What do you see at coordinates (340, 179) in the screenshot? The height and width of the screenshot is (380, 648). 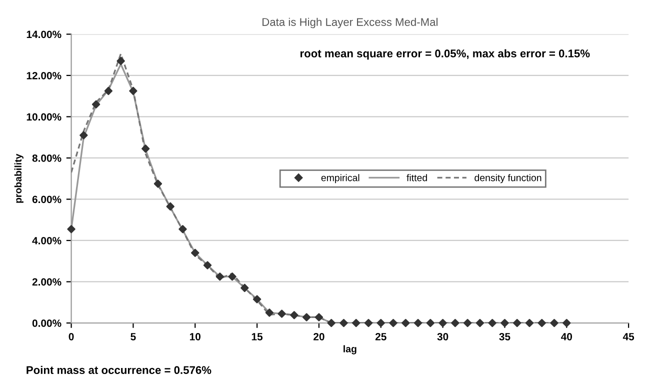 I see `legend-label: empirical` at bounding box center [340, 179].